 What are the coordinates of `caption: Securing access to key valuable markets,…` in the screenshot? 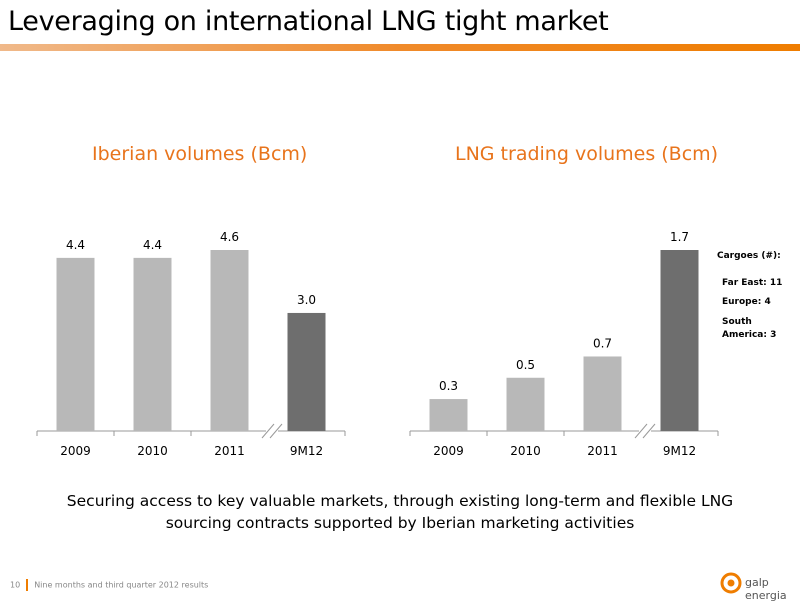 It's located at (400, 512).